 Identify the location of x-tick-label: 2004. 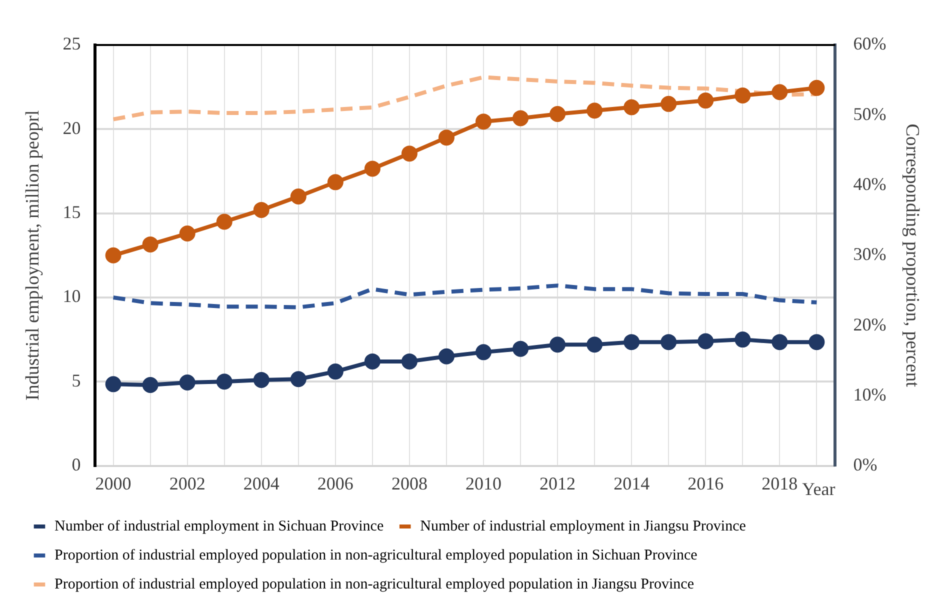
(261, 483).